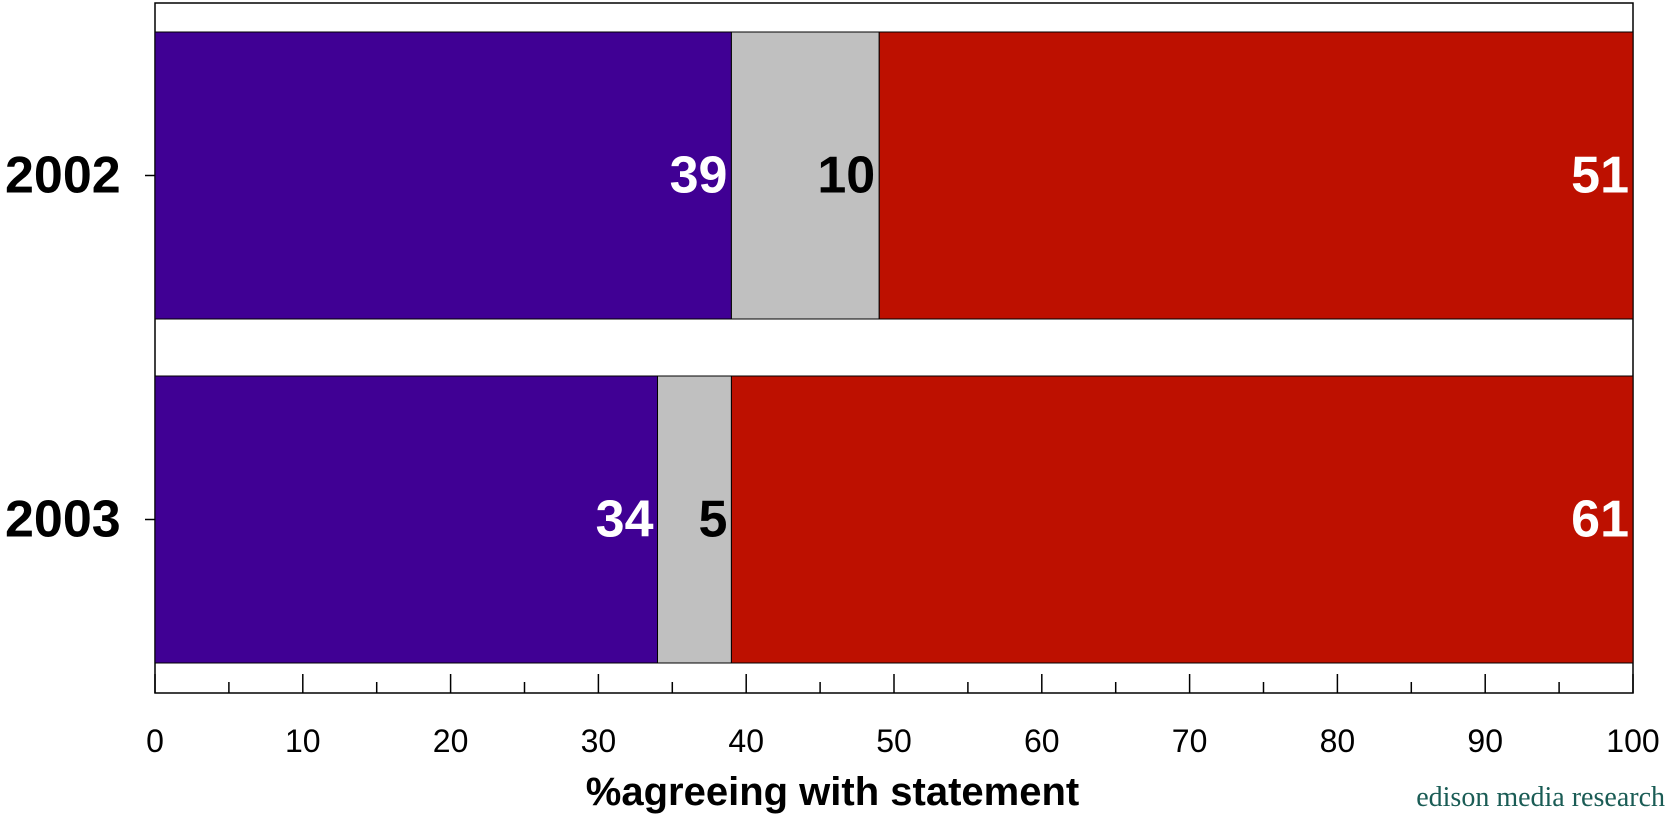 This screenshot has height=817, width=1665. I want to click on x-tick-label: 0, so click(155, 741).